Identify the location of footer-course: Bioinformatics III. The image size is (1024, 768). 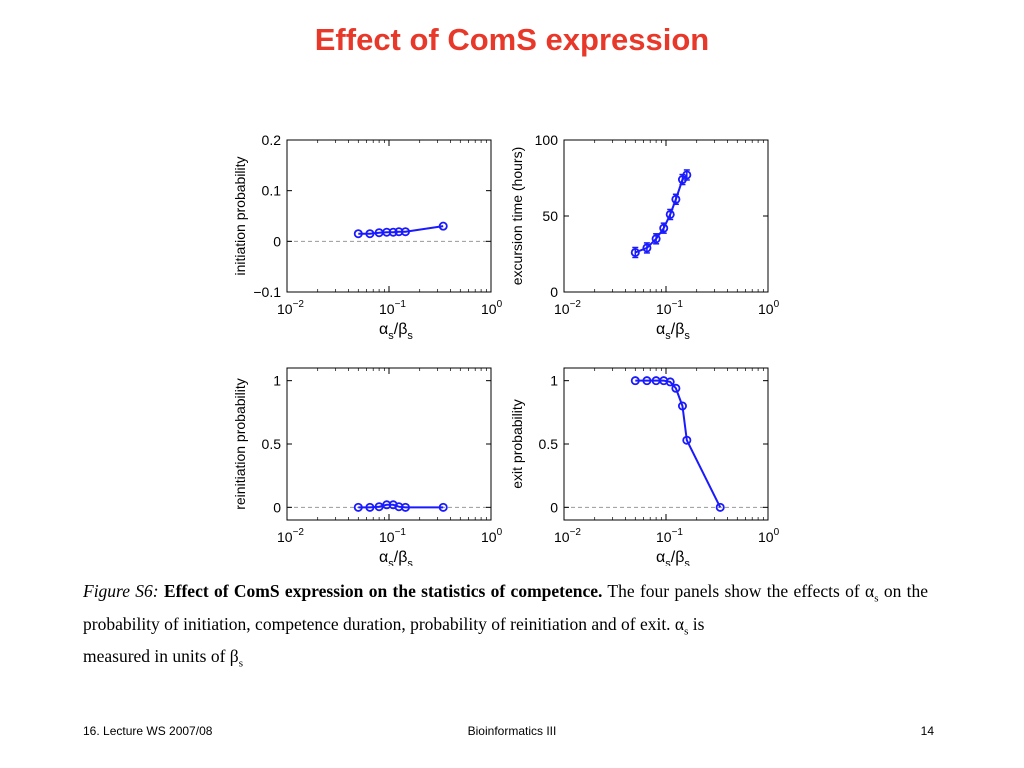
(512, 731).